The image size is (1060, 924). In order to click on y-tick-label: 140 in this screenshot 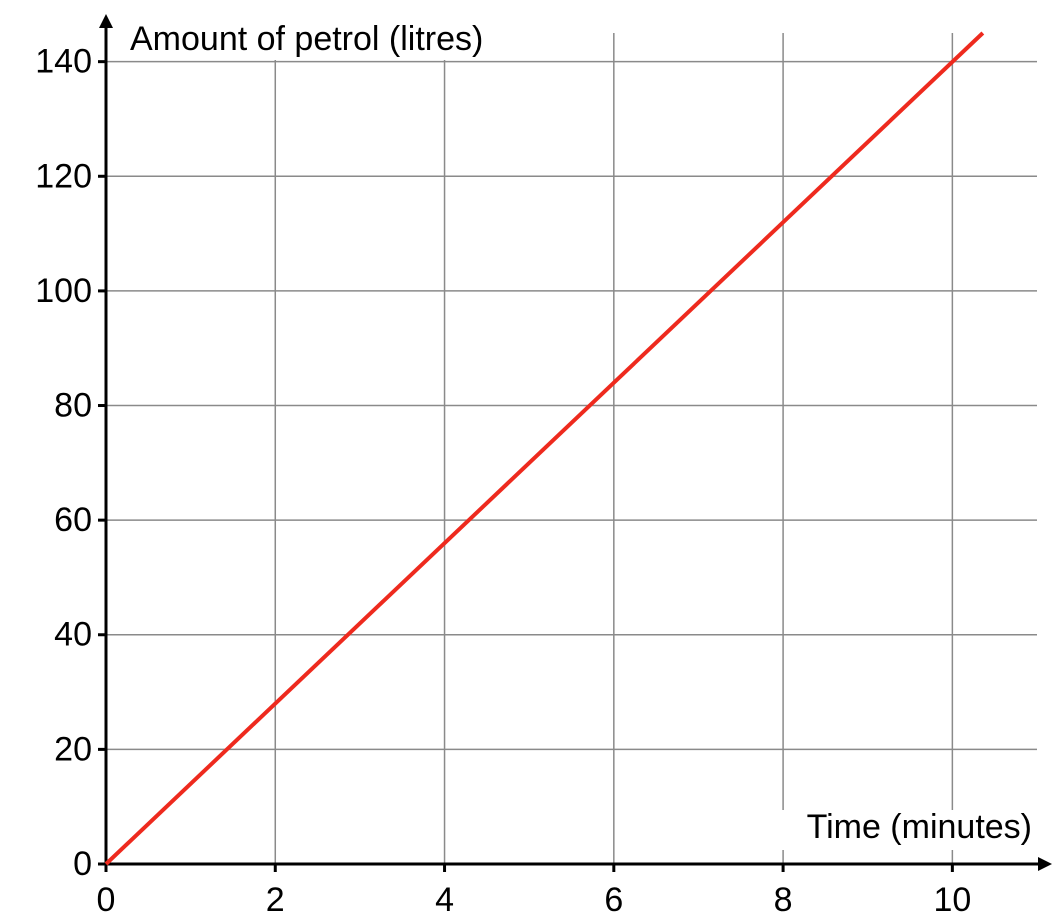, I will do `click(63, 62)`.